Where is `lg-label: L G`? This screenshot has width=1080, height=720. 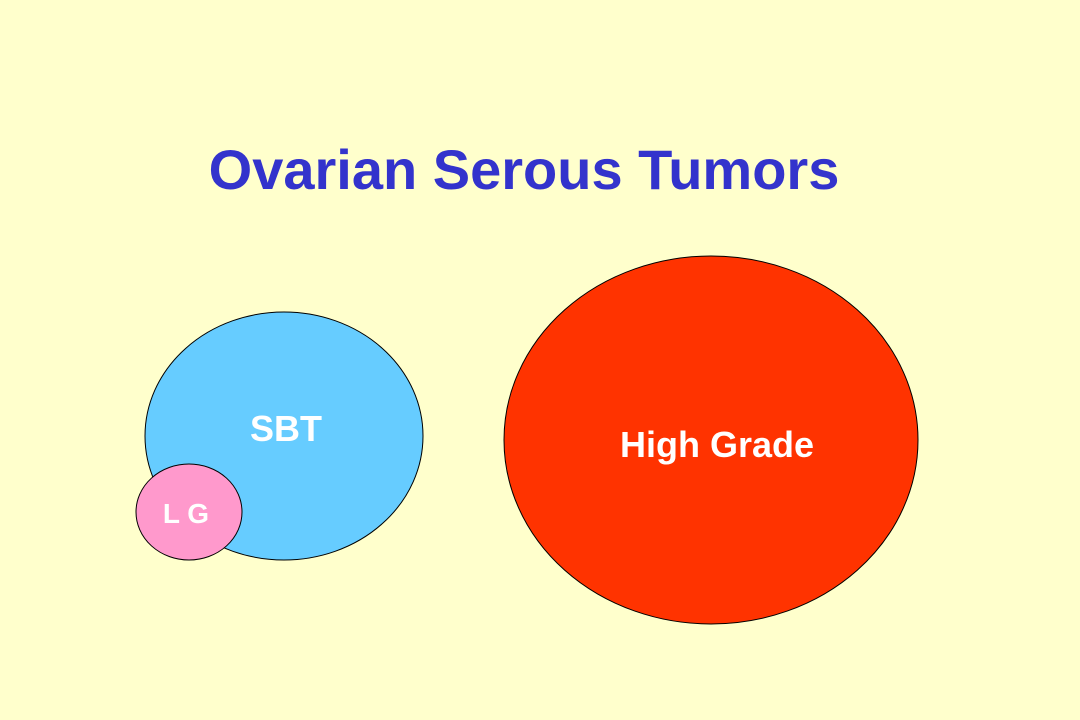
lg-label: L G is located at coordinates (186, 513).